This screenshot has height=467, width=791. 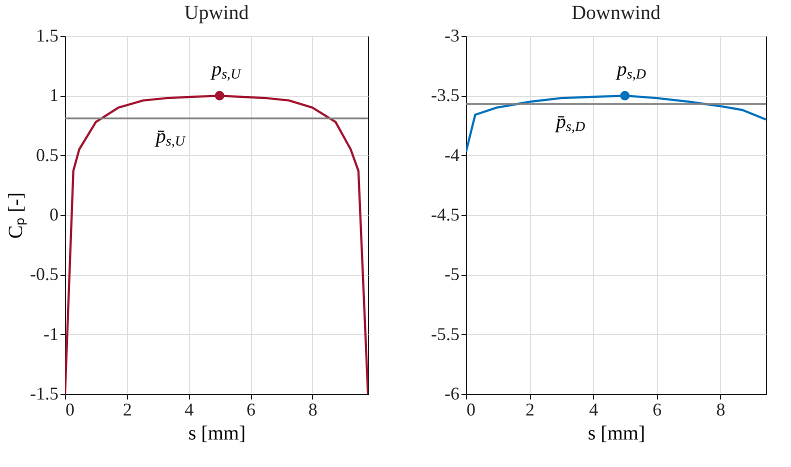 What do you see at coordinates (452, 394) in the screenshot?
I see `y-tick-label: -6` at bounding box center [452, 394].